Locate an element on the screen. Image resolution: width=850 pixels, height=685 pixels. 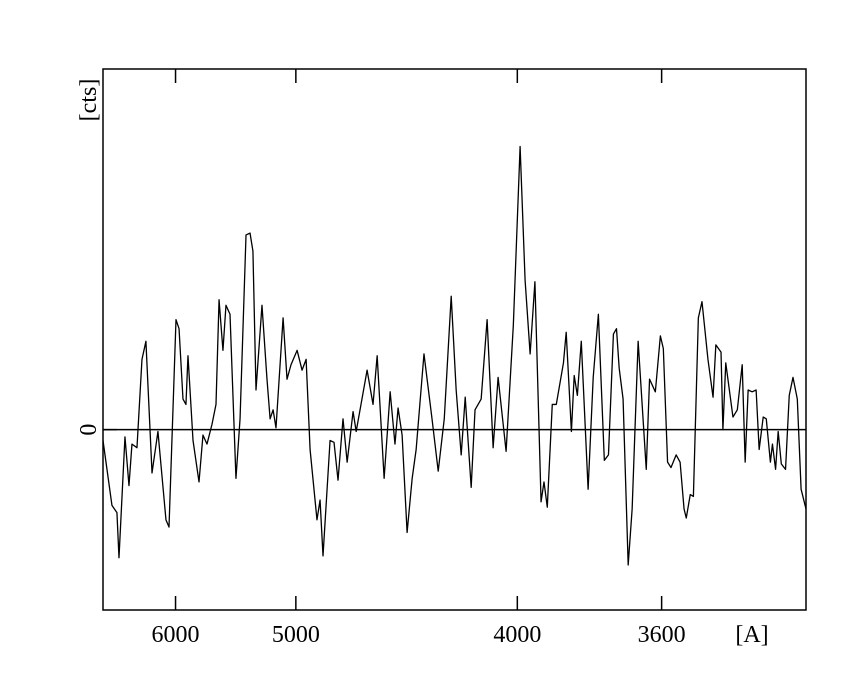
y-axis-label: [cts] is located at coordinates (89, 100).